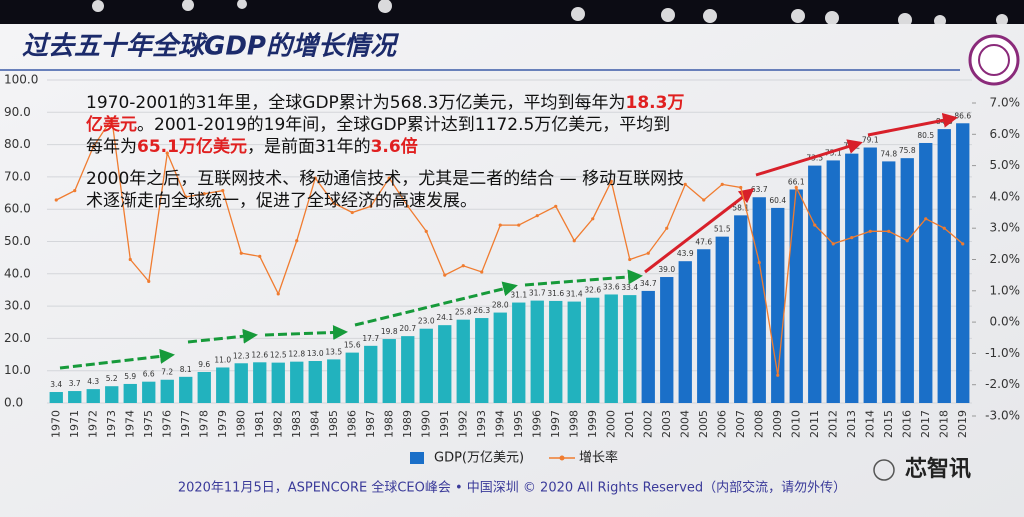 The width and height of the screenshot is (1024, 517). What do you see at coordinates (296, 354) in the screenshot?
I see `value-label: 12.8` at bounding box center [296, 354].